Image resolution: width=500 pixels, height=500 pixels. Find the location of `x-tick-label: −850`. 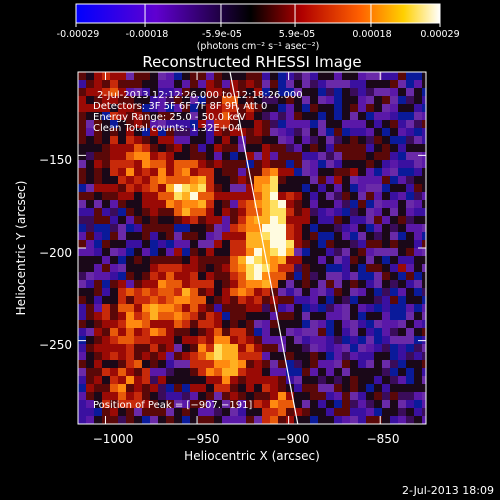

x-tick-label: −850 is located at coordinates (383, 439).